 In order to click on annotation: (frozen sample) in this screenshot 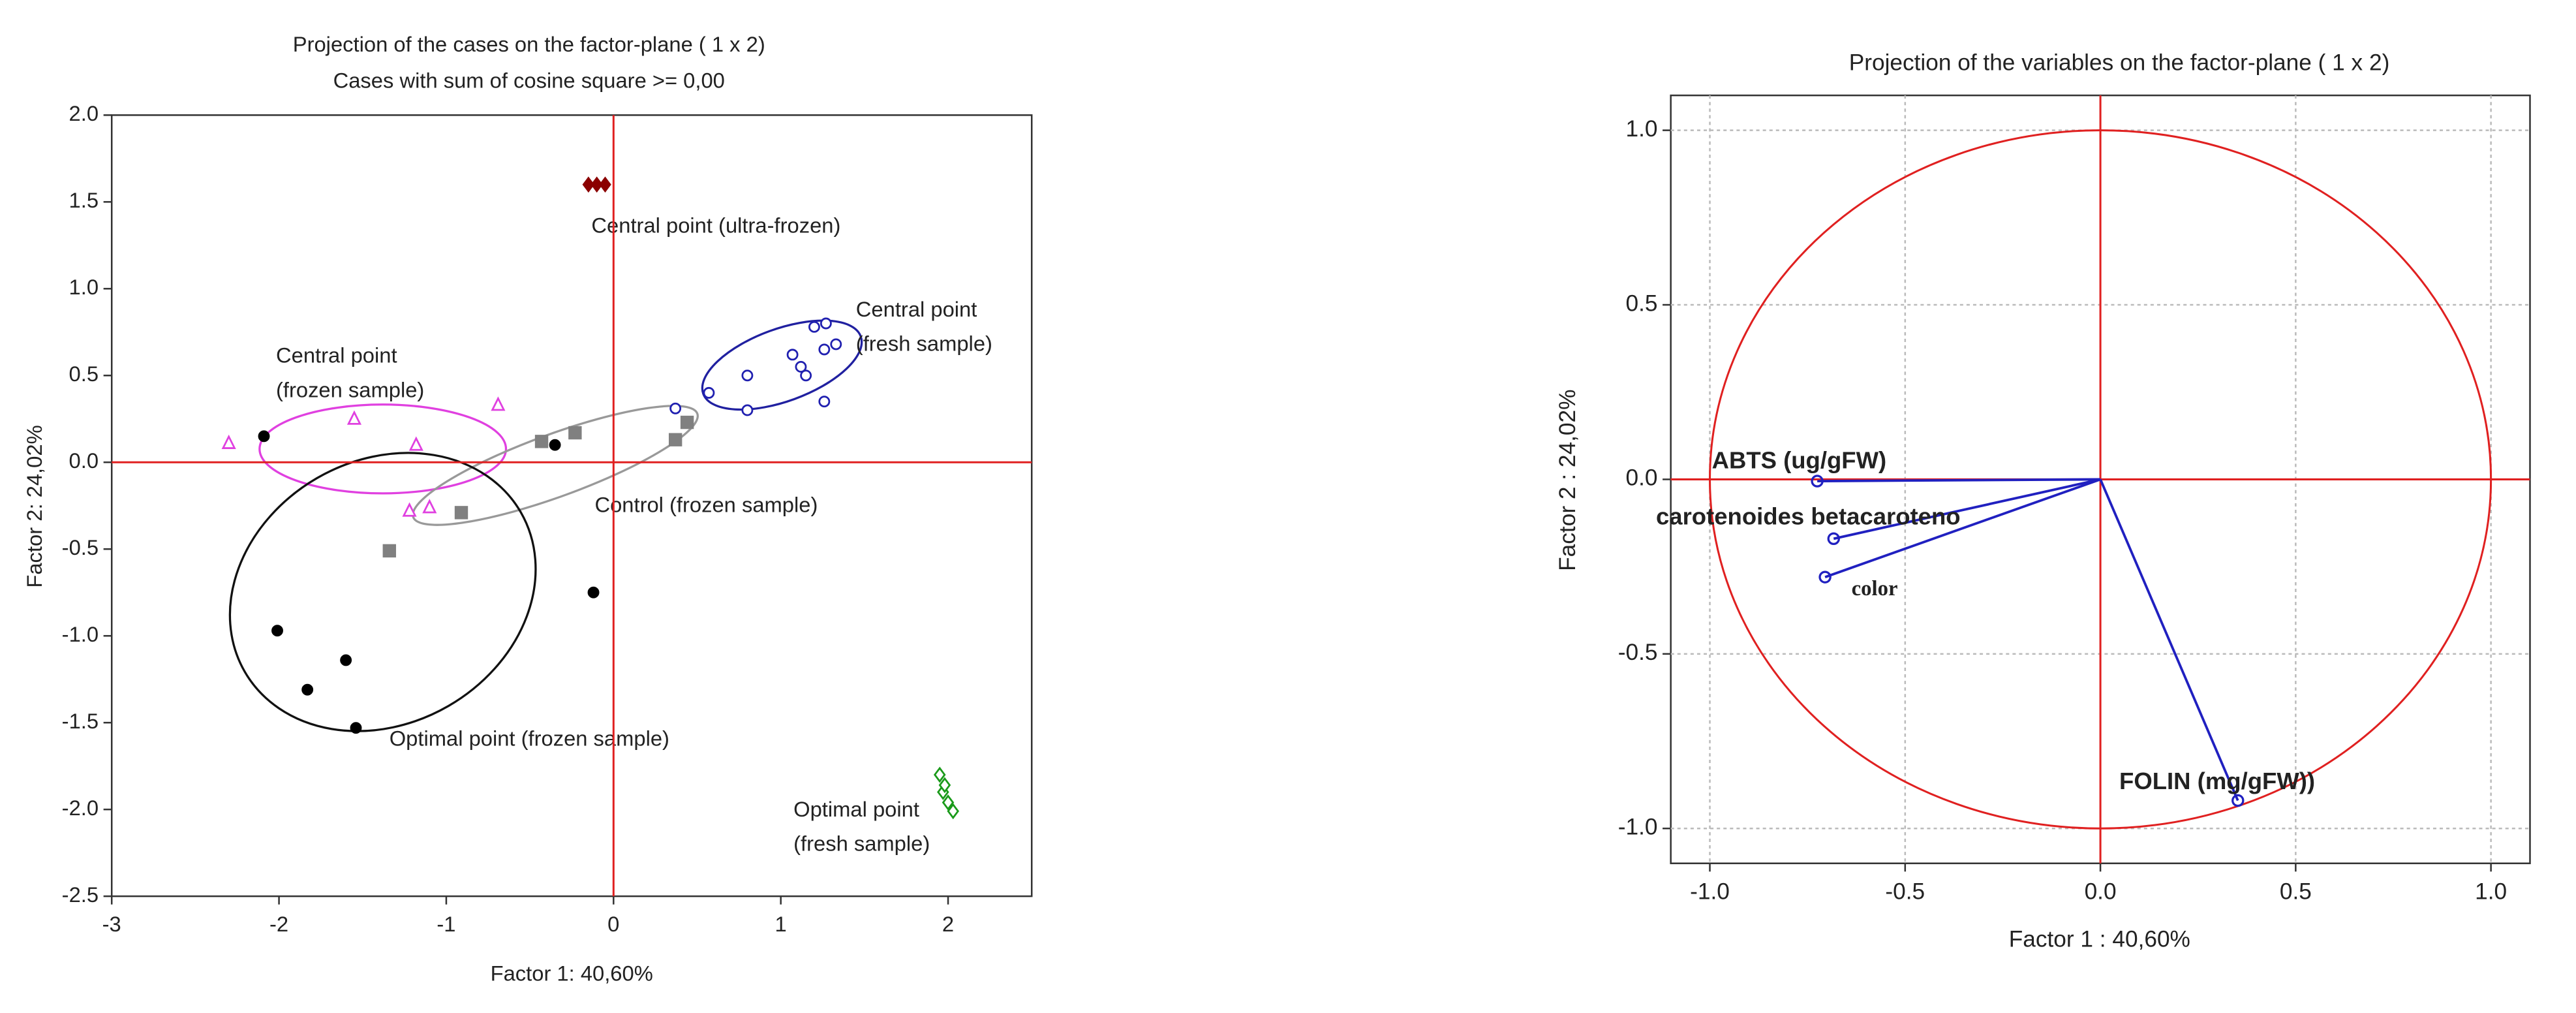, I will do `click(350, 389)`.